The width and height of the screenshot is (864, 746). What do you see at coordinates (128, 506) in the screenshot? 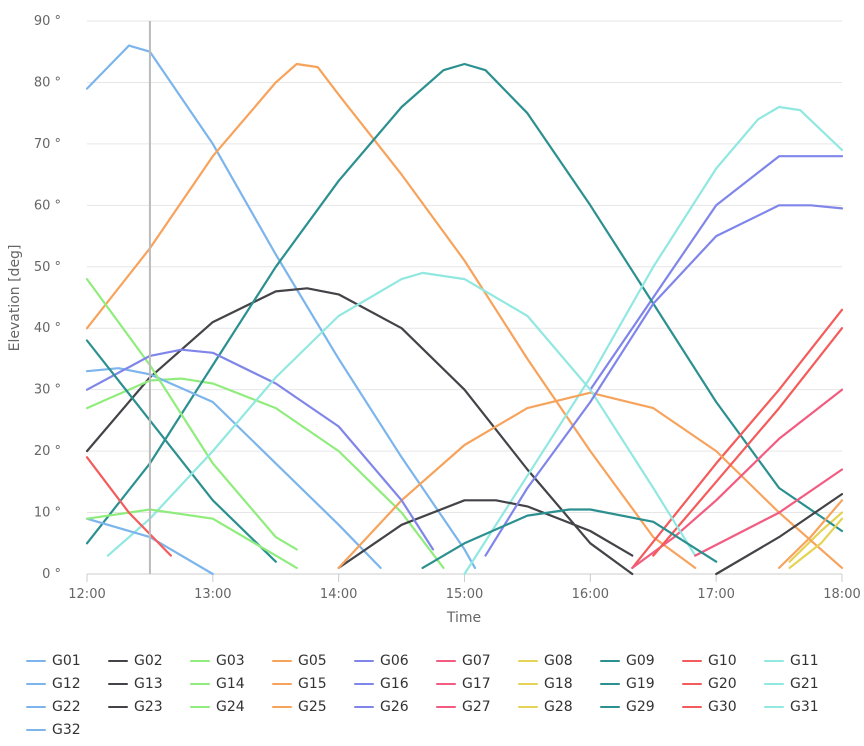
I see `series-line-g30` at bounding box center [128, 506].